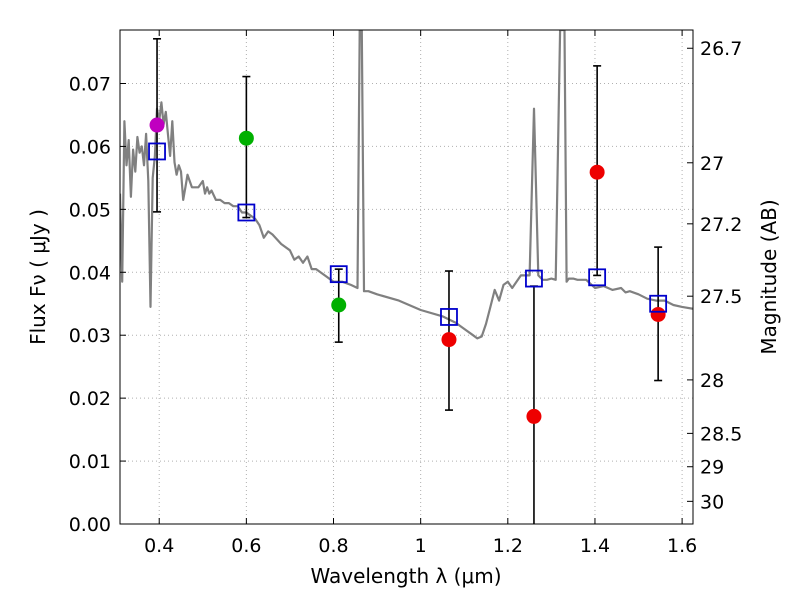 The image size is (800, 600). What do you see at coordinates (90, 399) in the screenshot?
I see `y-tick-label: 0.02` at bounding box center [90, 399].